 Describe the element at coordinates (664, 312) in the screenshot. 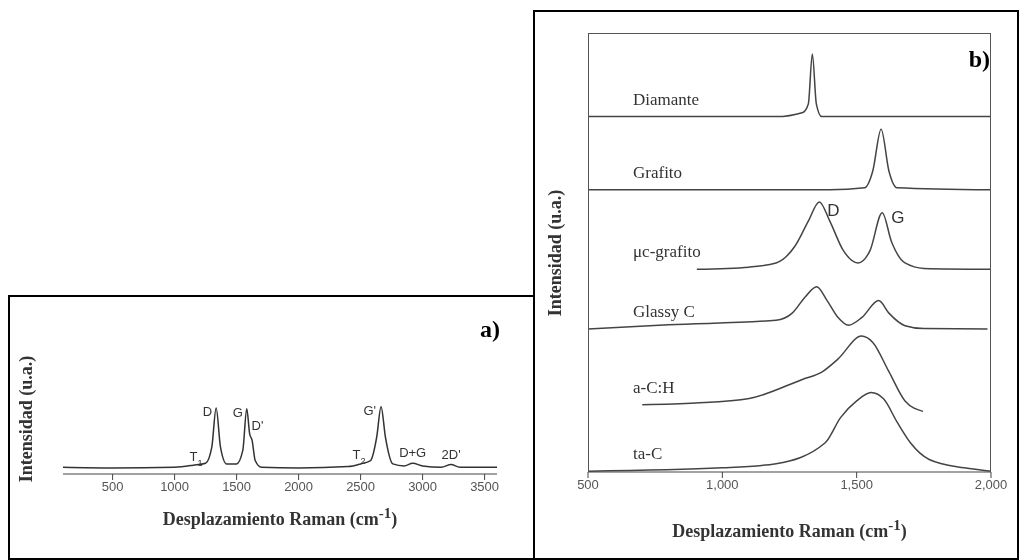

I see `series-label: Glassy C` at that location.